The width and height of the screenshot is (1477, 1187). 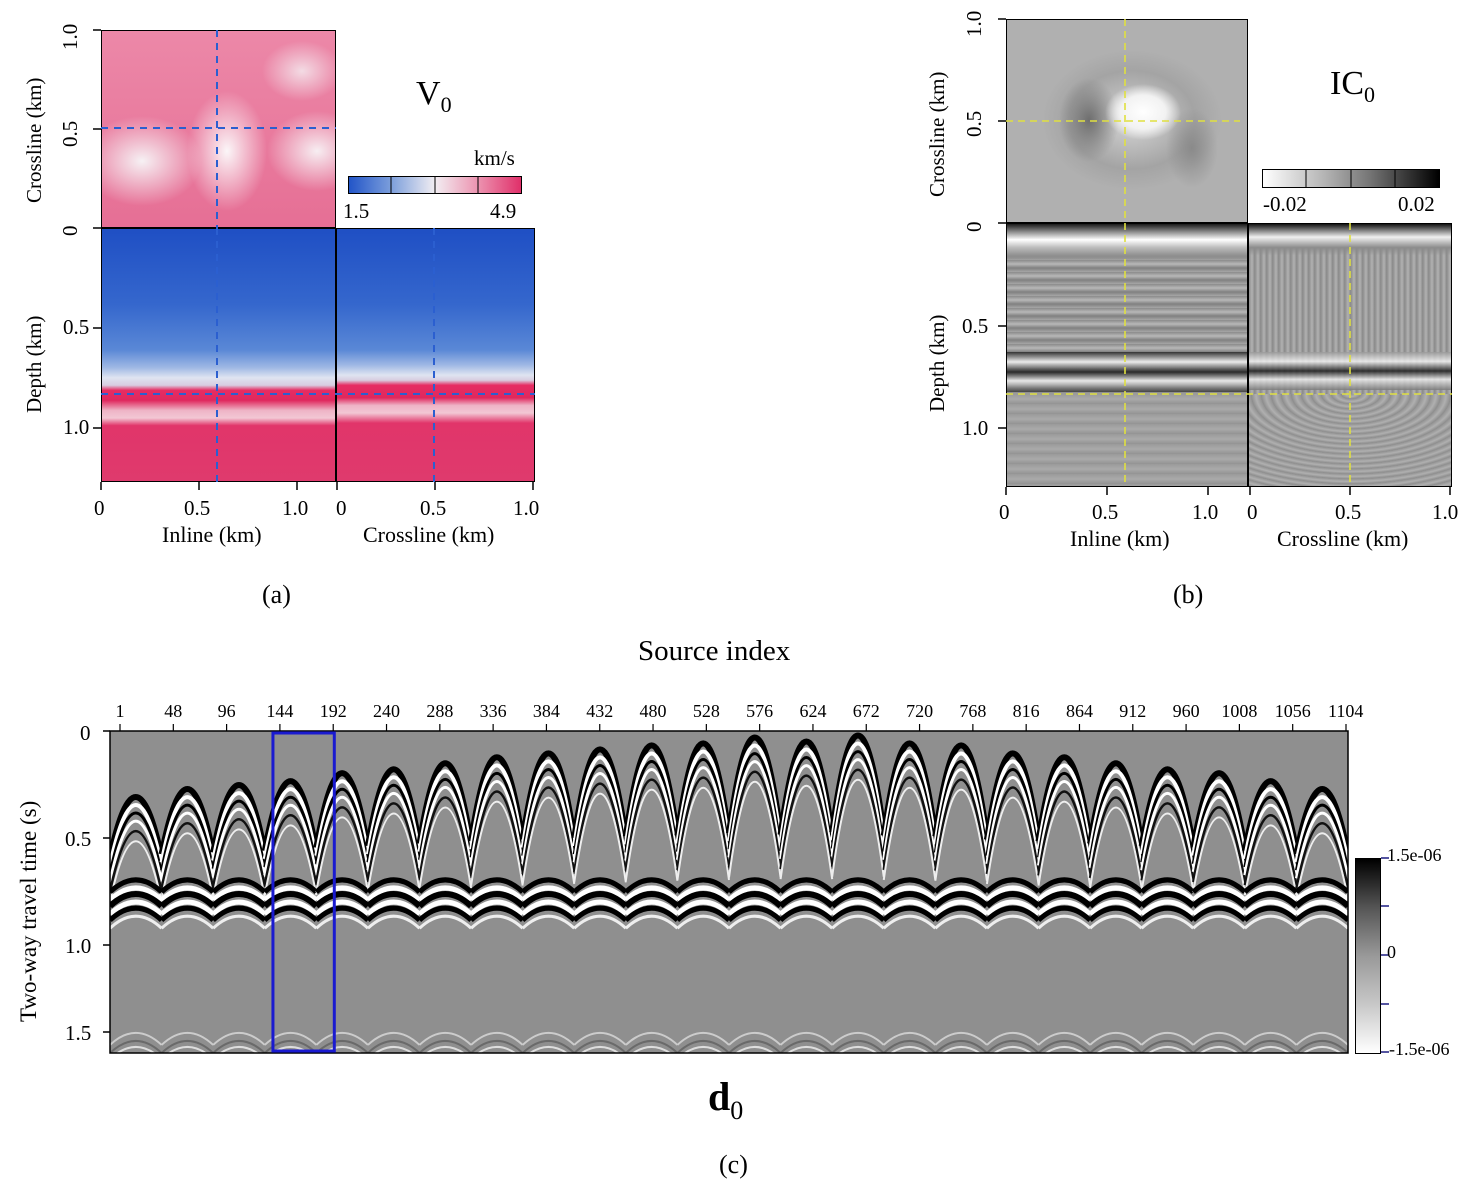 I want to click on panel-b-inline-tick-1.0: 1.0, so click(x=1205, y=512).